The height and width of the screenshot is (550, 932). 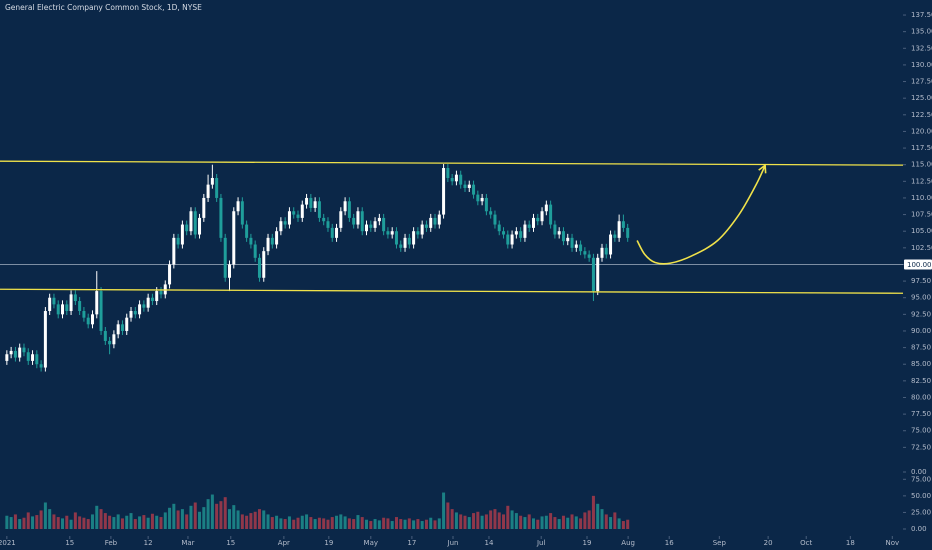 What do you see at coordinates (669, 543) in the screenshot?
I see `x-tick-label: 16` at bounding box center [669, 543].